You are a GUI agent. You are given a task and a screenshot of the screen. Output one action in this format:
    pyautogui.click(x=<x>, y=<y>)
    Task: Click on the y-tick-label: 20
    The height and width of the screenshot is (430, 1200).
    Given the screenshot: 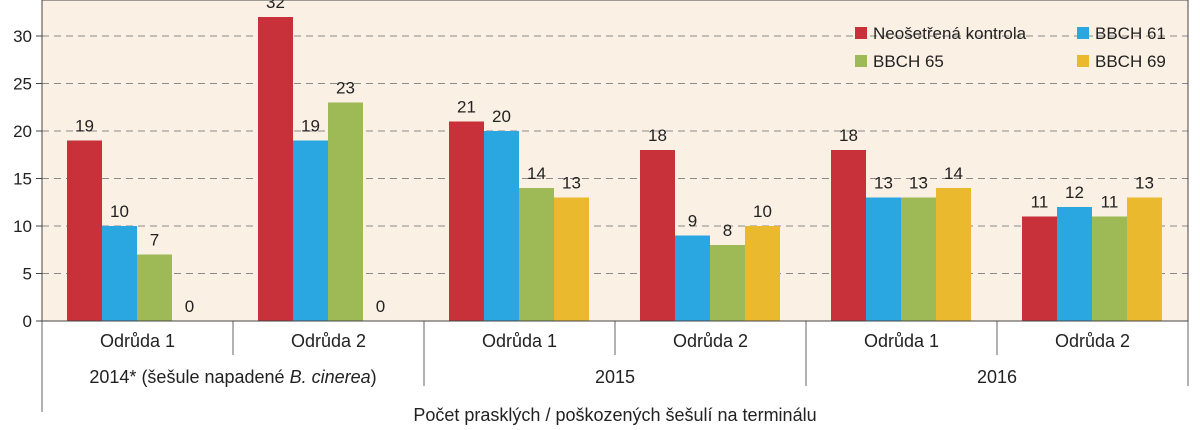 What is the action you would take?
    pyautogui.click(x=22, y=131)
    